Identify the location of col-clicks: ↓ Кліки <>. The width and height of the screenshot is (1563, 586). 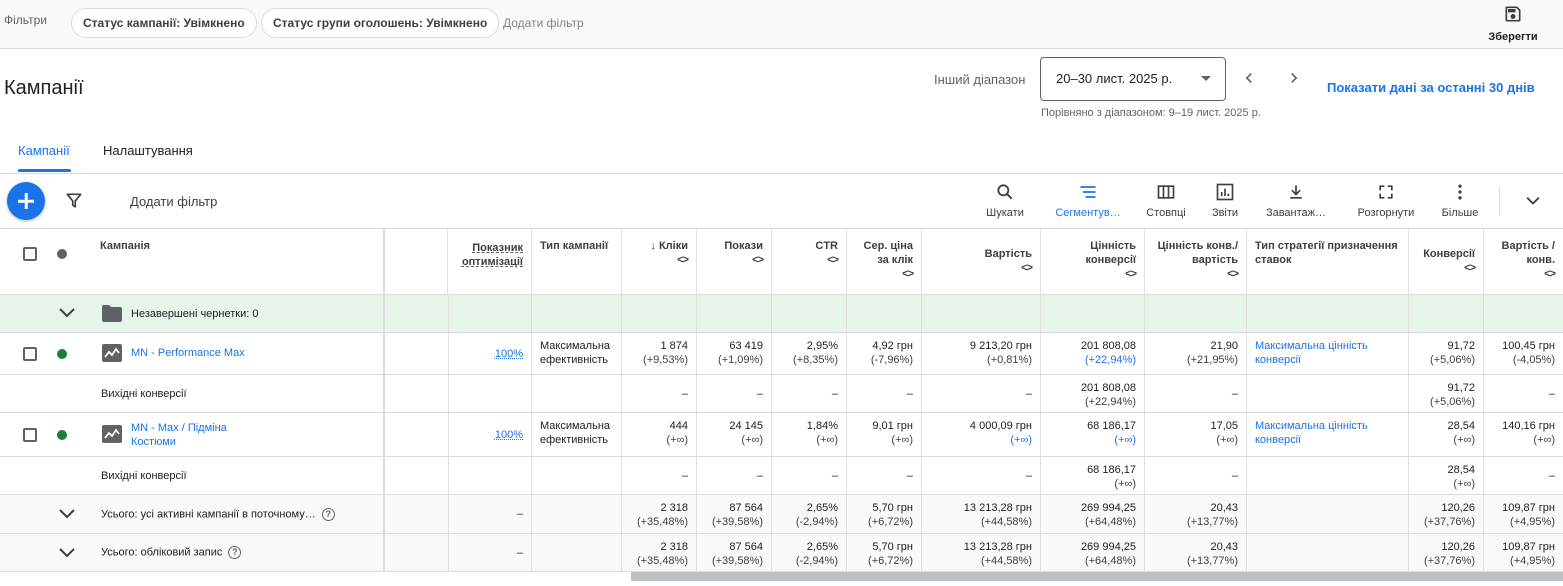
(659, 261).